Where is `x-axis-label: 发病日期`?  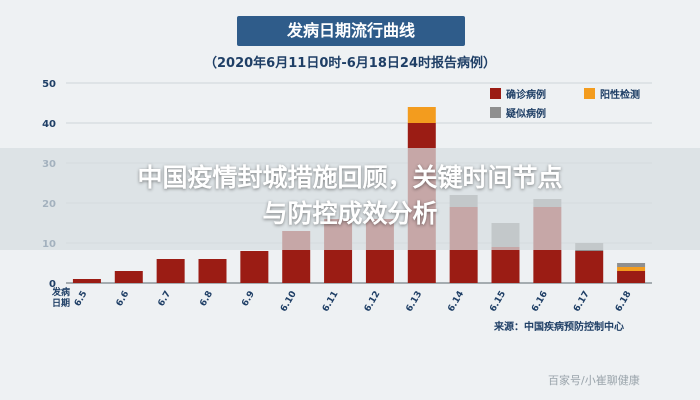 x-axis-label: 发病日期 is located at coordinates (61, 298).